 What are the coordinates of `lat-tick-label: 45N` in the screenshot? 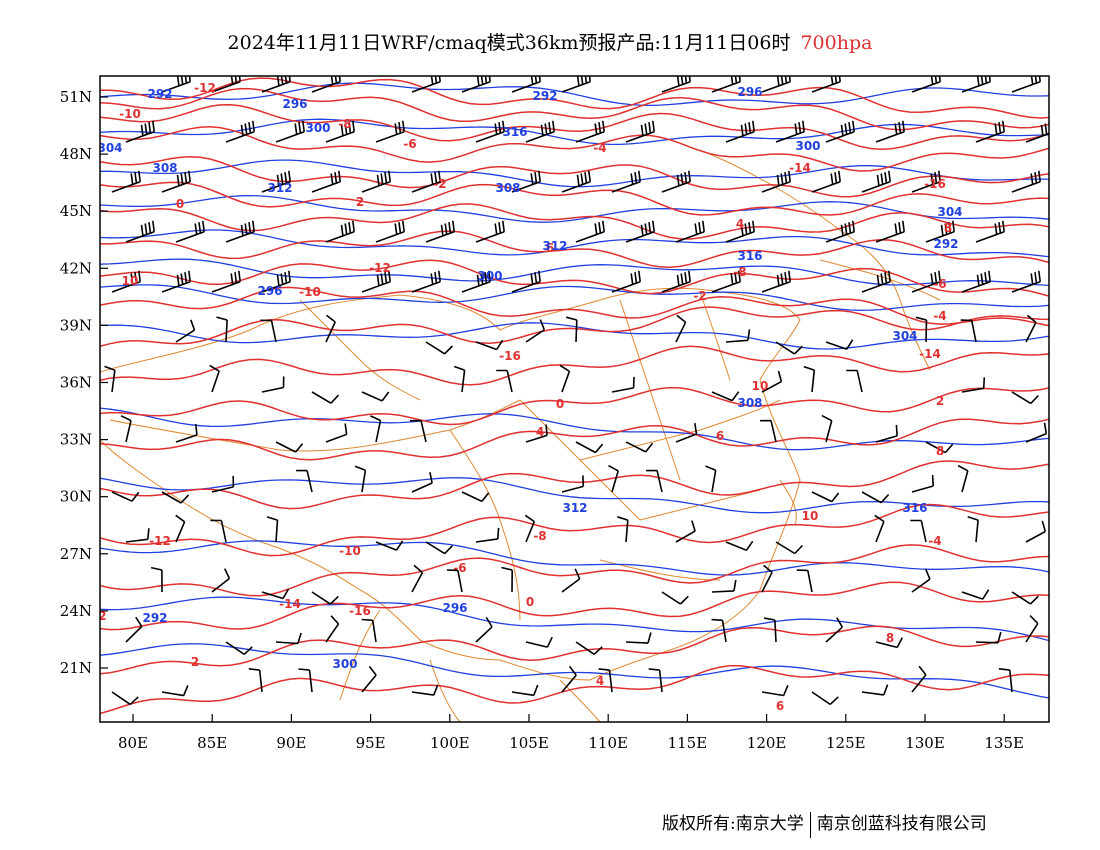 It's located at (76, 211).